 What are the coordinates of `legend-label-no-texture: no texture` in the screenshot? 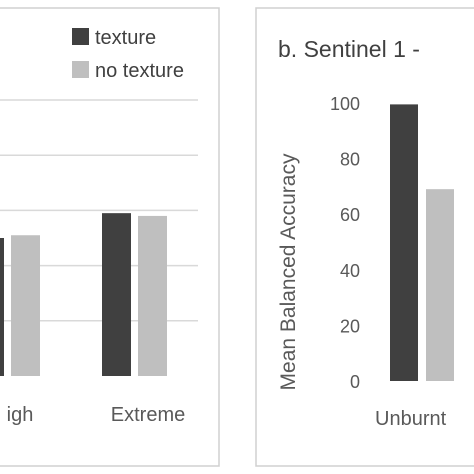 It's located at (139, 71).